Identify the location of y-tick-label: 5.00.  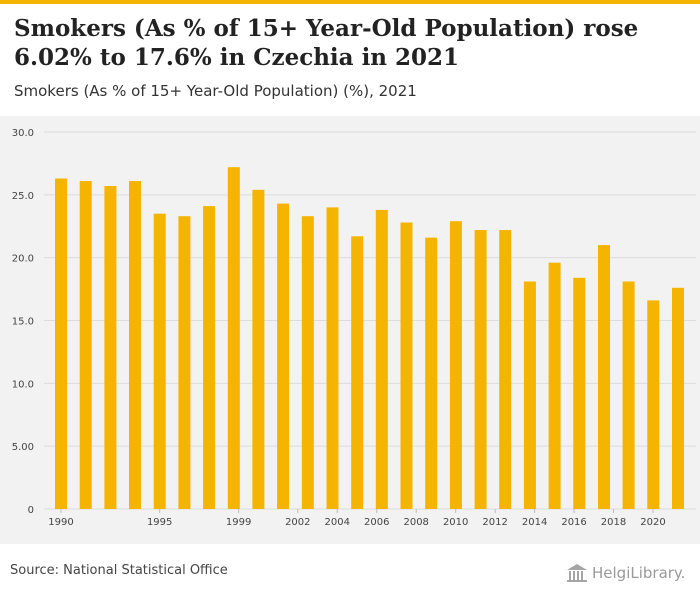
(23, 447).